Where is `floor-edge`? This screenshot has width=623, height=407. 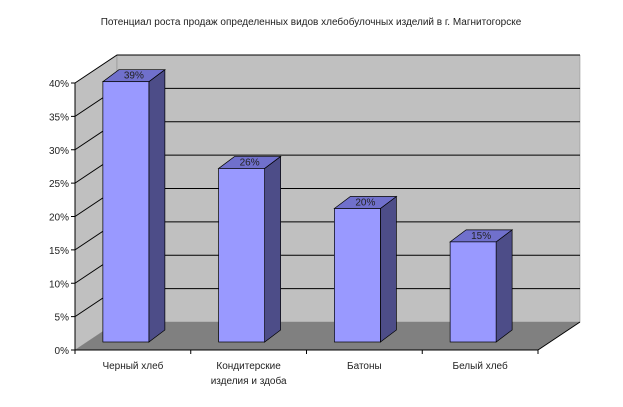 floor-edge is located at coordinates (559, 336).